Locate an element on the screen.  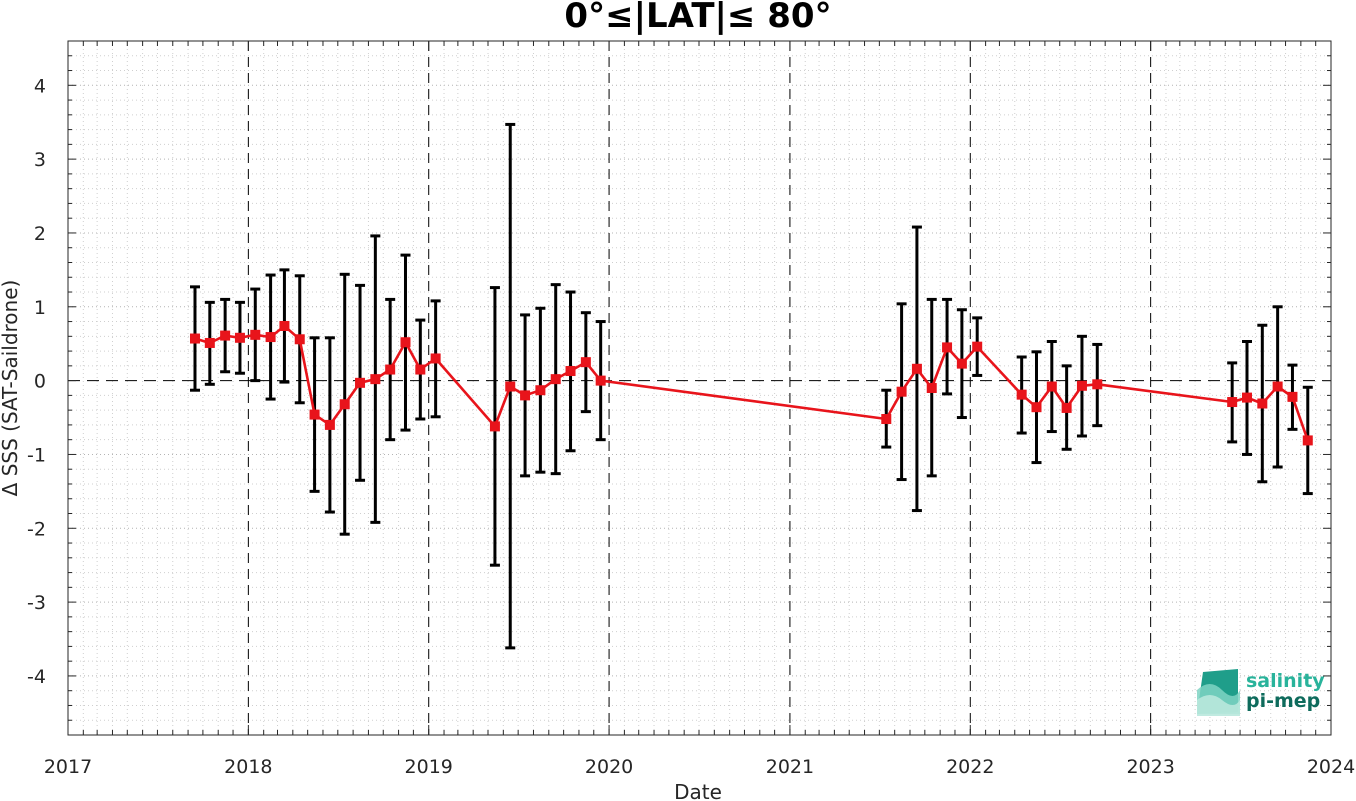
y-axis-label: Δ SSS (SAT-Saildrone) is located at coordinates (11, 388).